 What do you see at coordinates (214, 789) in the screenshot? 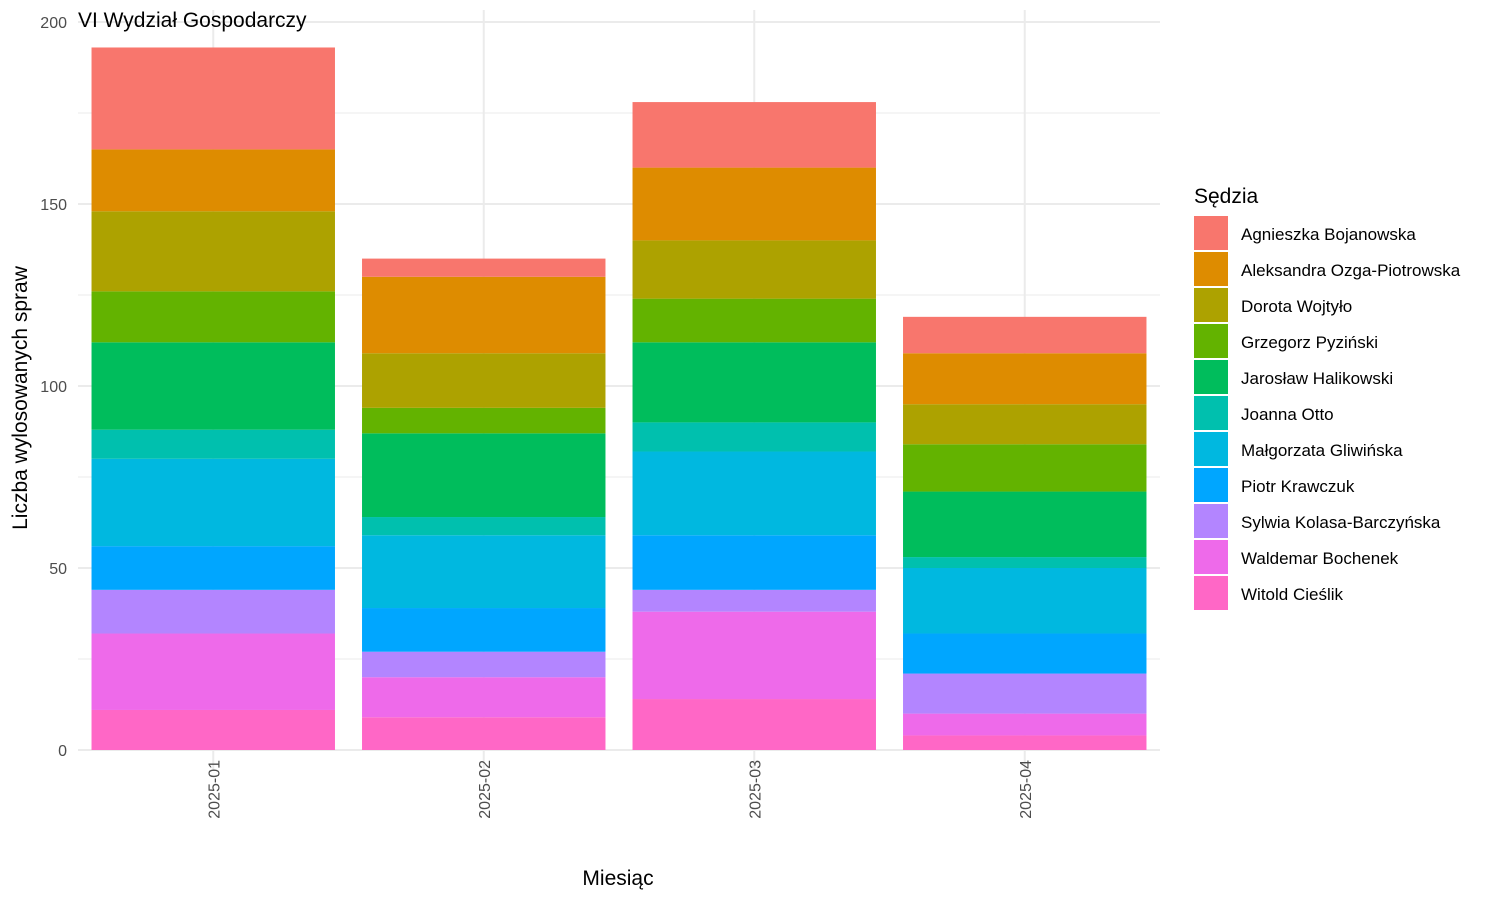
I see `x-tick-label: 2025-01` at bounding box center [214, 789].